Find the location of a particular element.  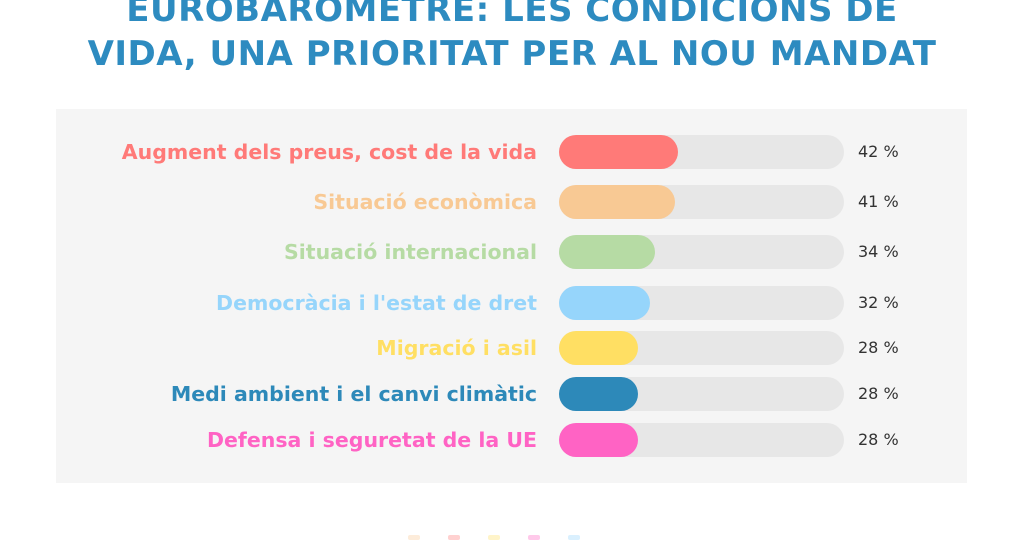

bar-label: Migració i asil is located at coordinates (456, 348).